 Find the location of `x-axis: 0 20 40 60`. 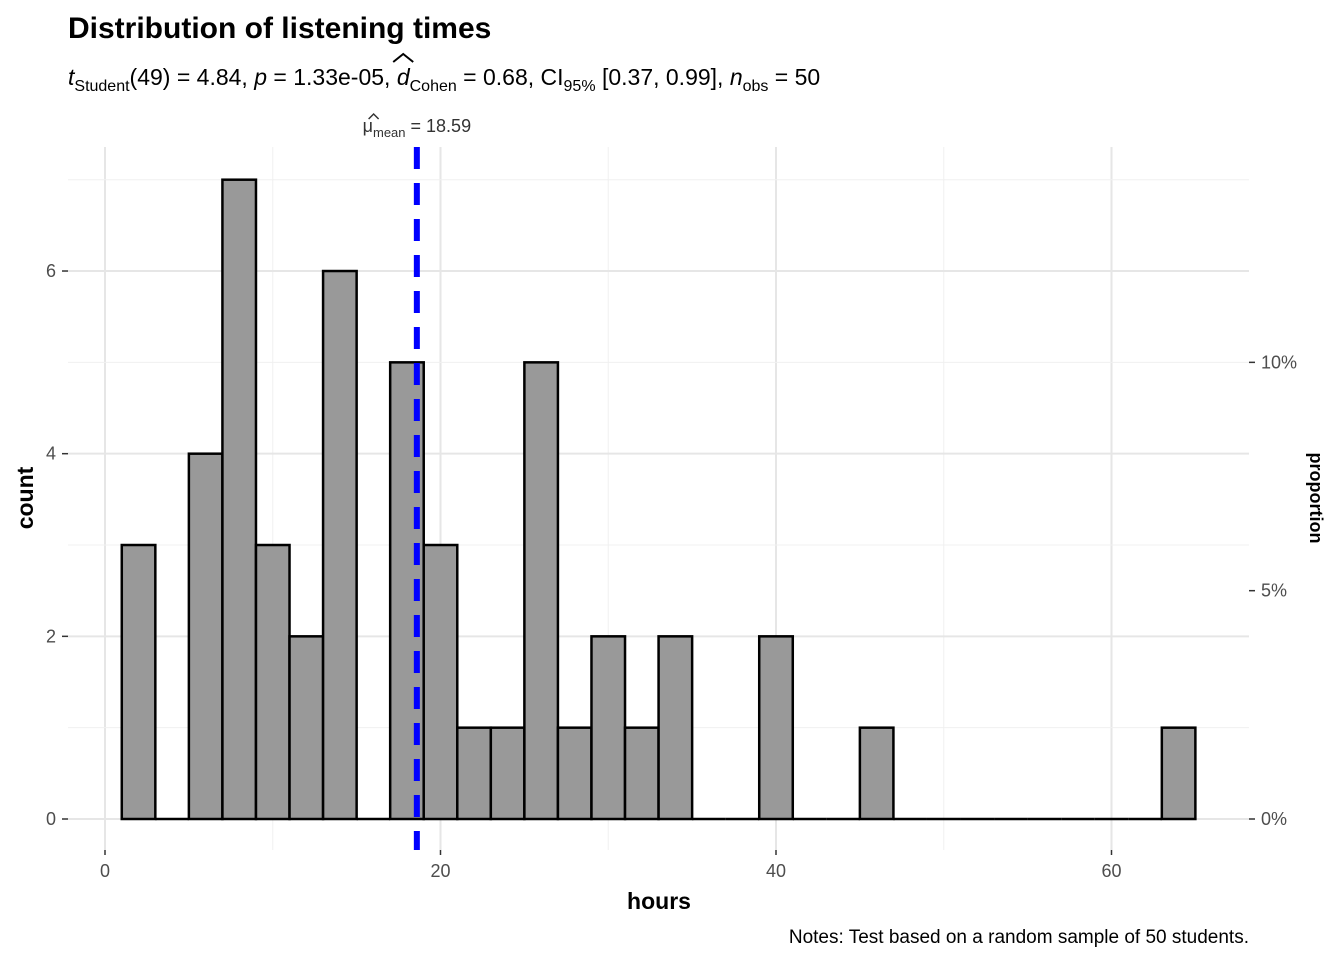

x-axis: 0 20 40 60 is located at coordinates (611, 865).